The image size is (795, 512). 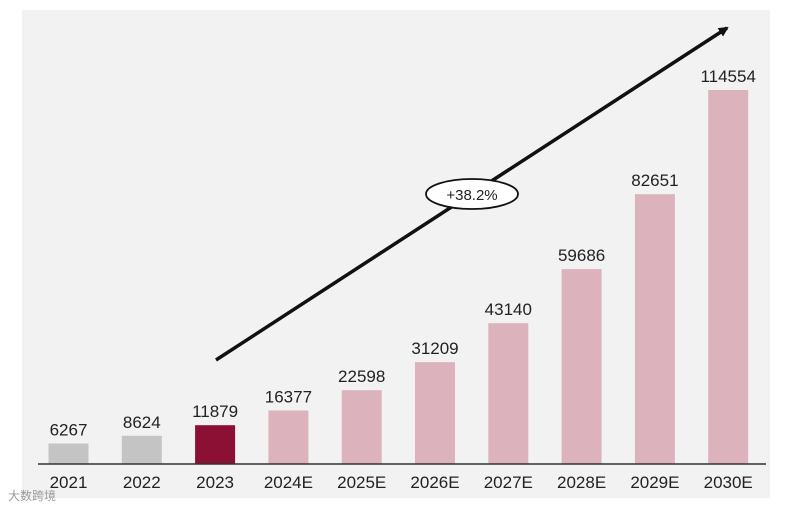 What do you see at coordinates (361, 482) in the screenshot?
I see `x-tick-2025E: 2025E` at bounding box center [361, 482].